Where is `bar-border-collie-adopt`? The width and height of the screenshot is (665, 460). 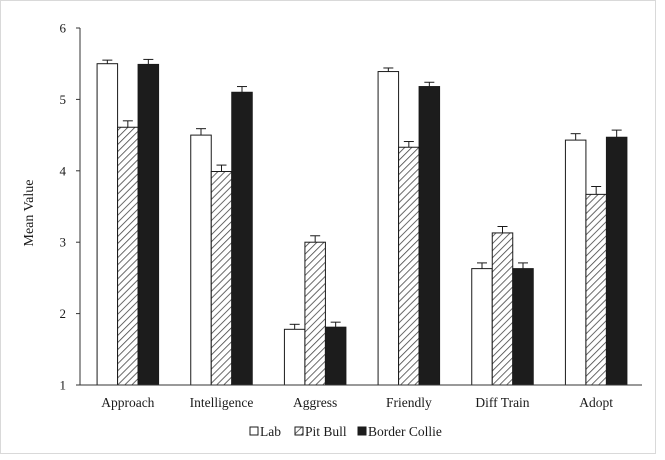
bar-border-collie-adopt is located at coordinates (616, 261).